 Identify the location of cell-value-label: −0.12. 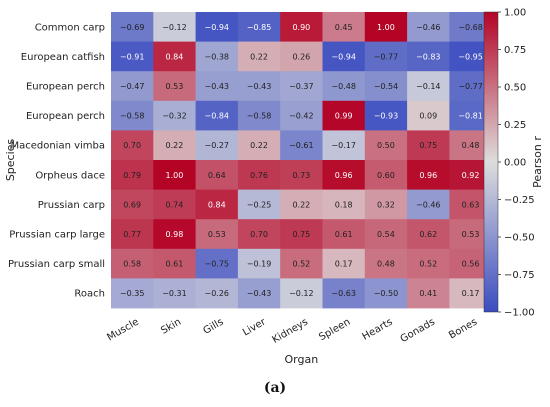
(301, 293).